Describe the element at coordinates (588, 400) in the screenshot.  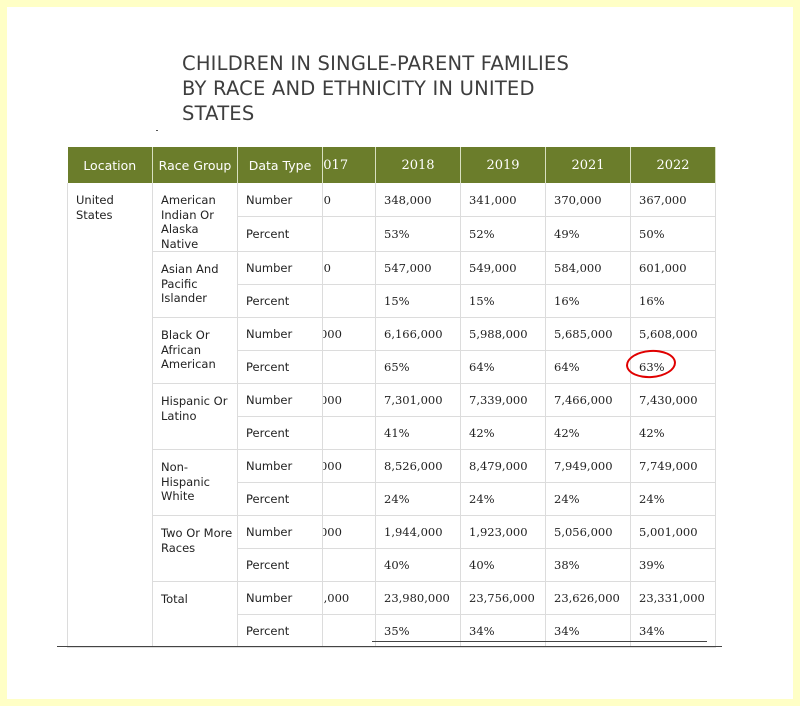
I see `value-cell: 7,466,000` at that location.